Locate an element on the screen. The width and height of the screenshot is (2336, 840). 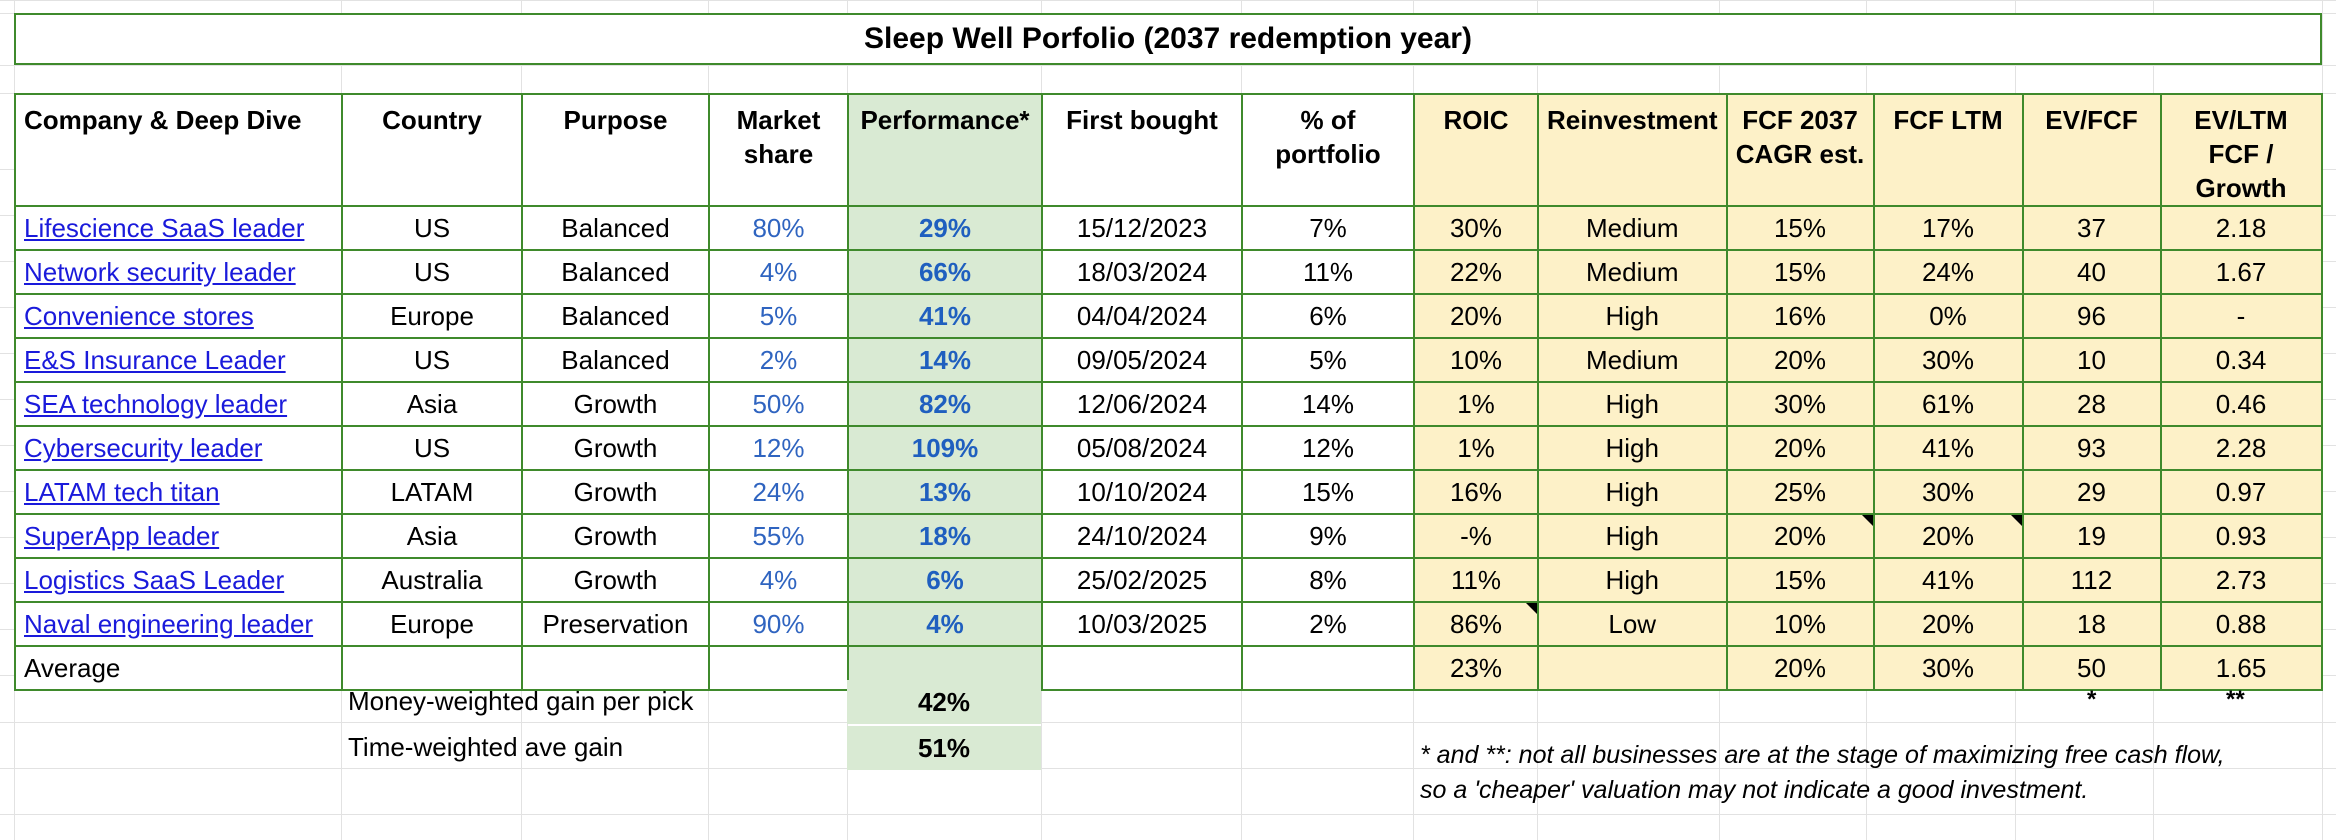
col-header-first-bought: First bought is located at coordinates (1142, 150).